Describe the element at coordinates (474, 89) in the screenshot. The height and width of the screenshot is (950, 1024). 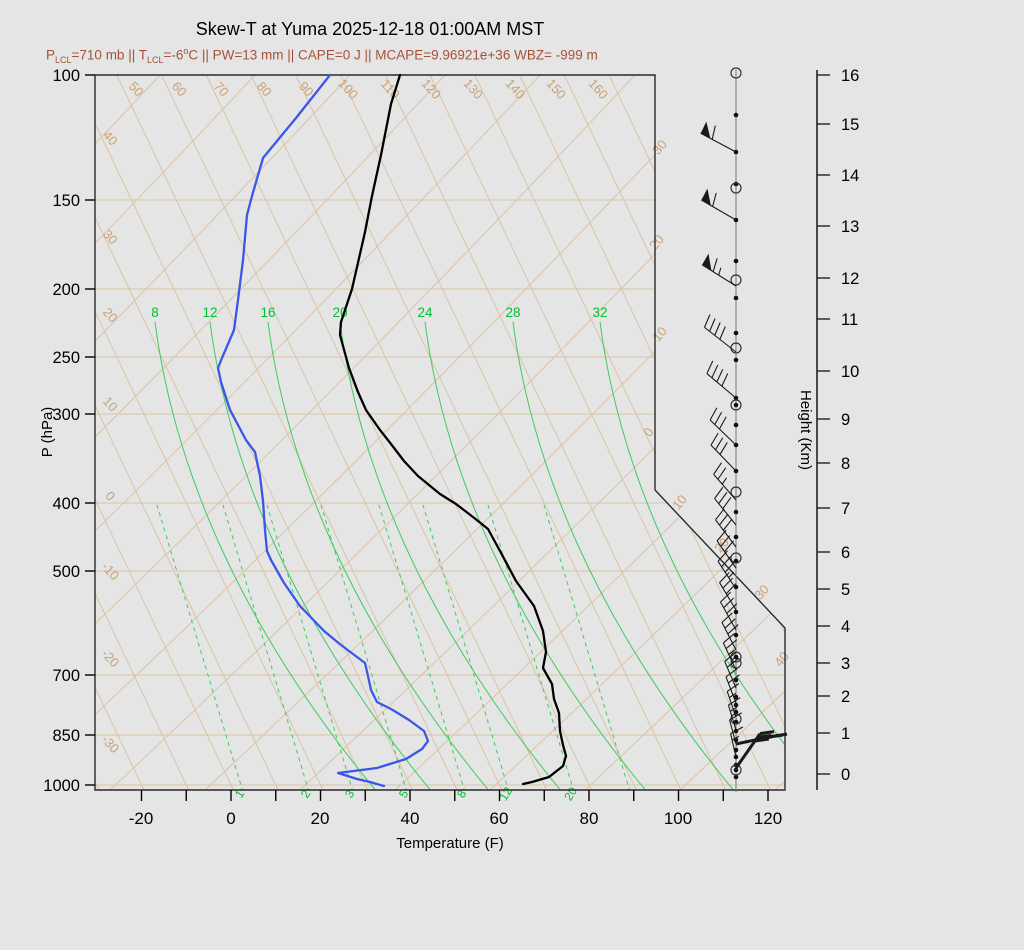
I see `svg-text: 130` at that location.